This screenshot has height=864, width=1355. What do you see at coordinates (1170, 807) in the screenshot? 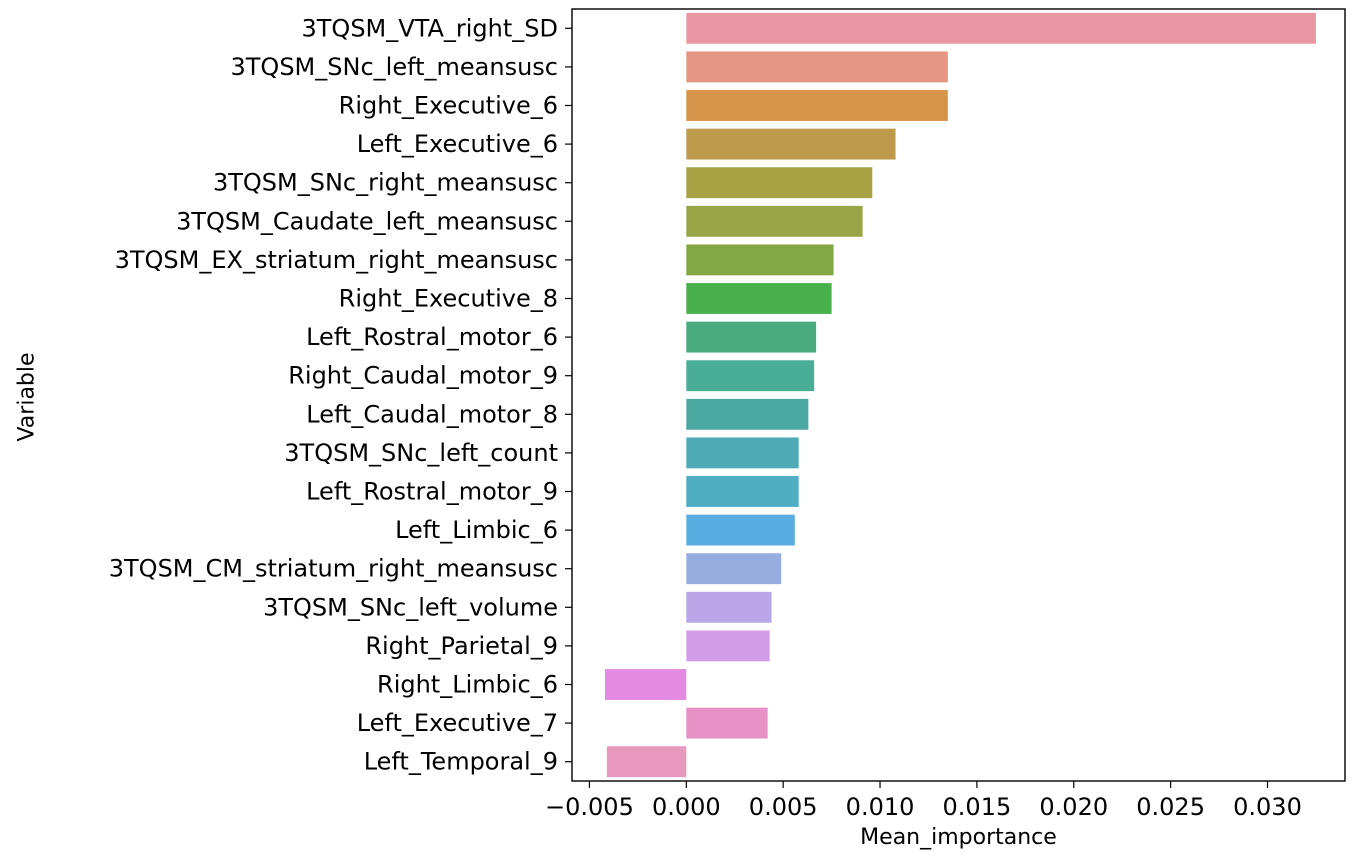
I see `x-tick-label: 0.025` at bounding box center [1170, 807].